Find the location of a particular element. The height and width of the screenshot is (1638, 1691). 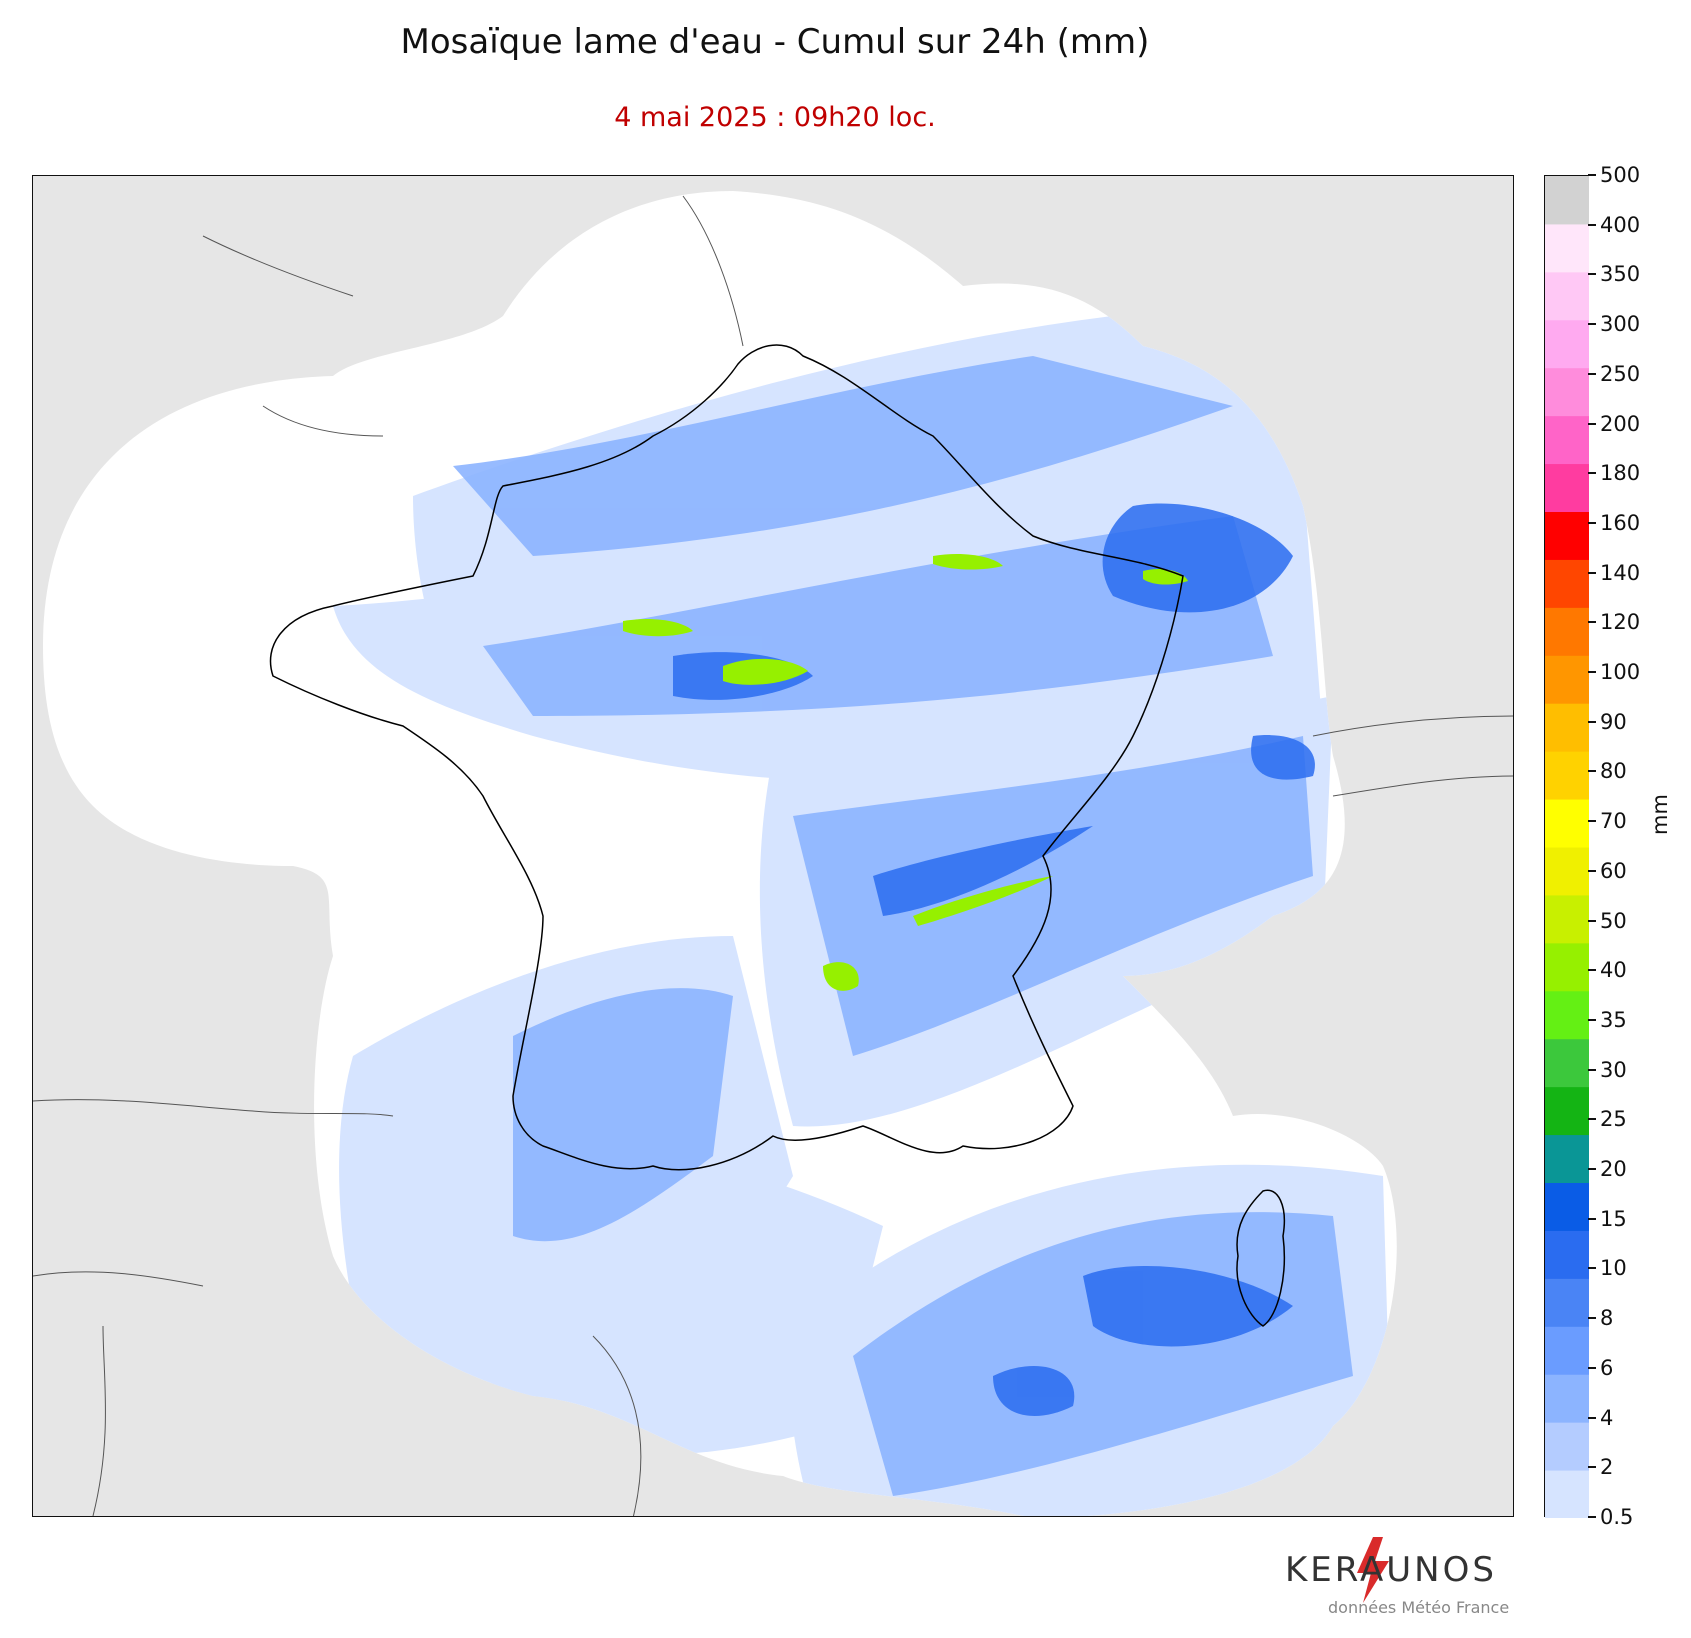

color-scale-unit: mm is located at coordinates (1660, 814).